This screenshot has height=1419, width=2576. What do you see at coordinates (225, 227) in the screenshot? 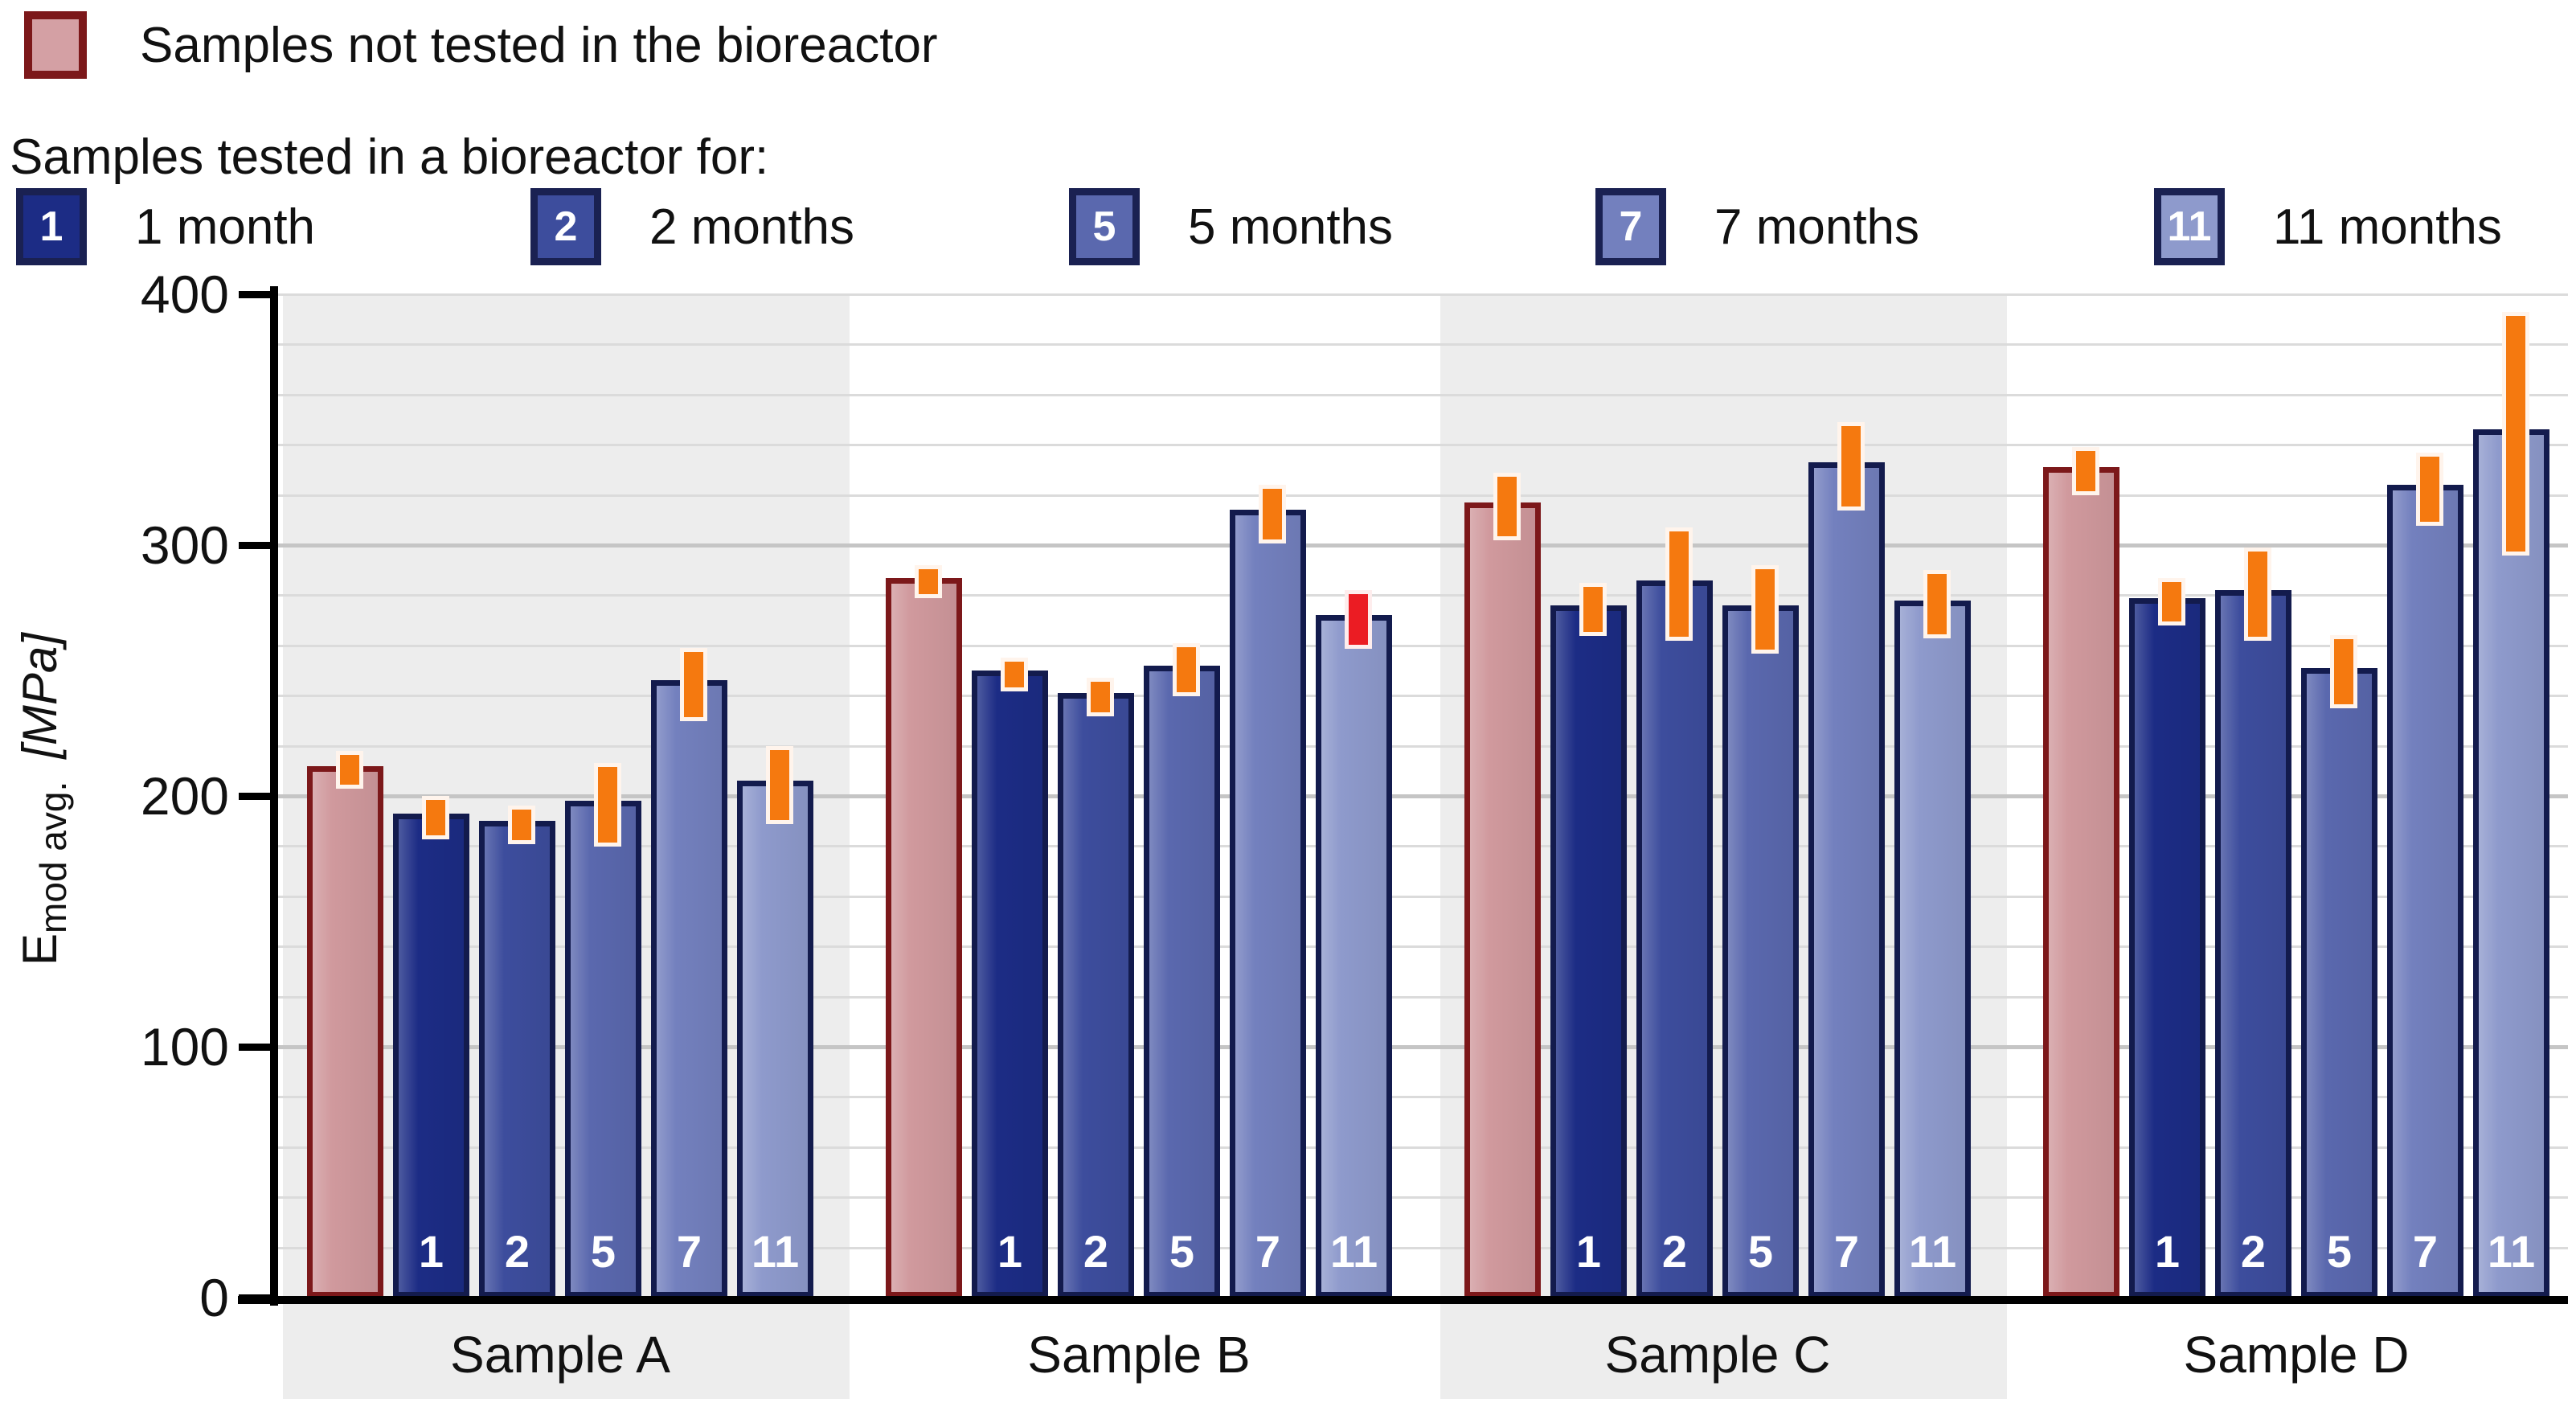
I see `legend-label-1-month: 1 month` at bounding box center [225, 227].